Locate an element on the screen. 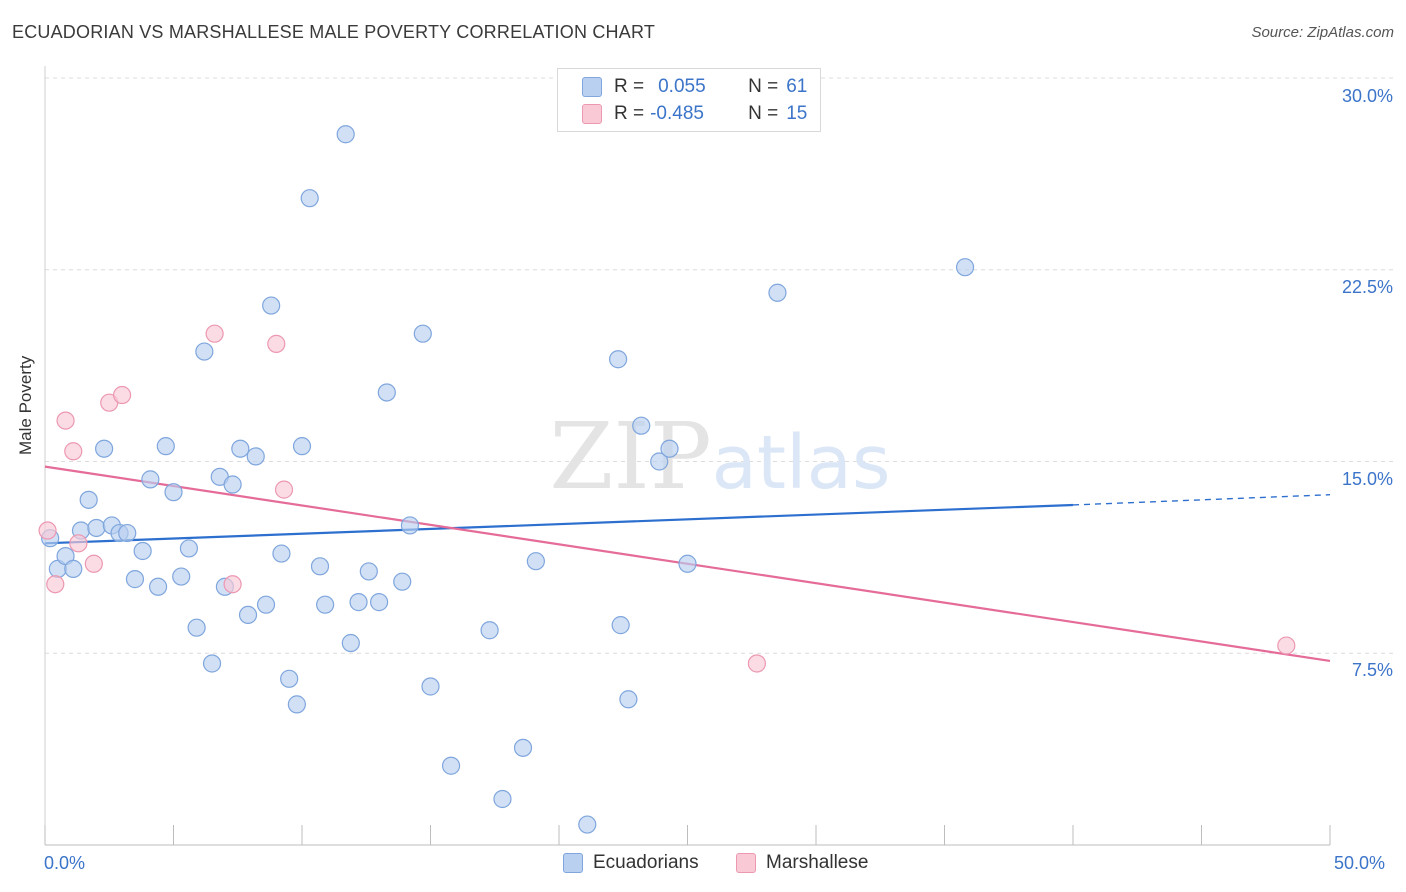 The height and width of the screenshot is (892, 1406). legend-row-ecuadorians: R = 0.055 N = 61 is located at coordinates (694, 87).